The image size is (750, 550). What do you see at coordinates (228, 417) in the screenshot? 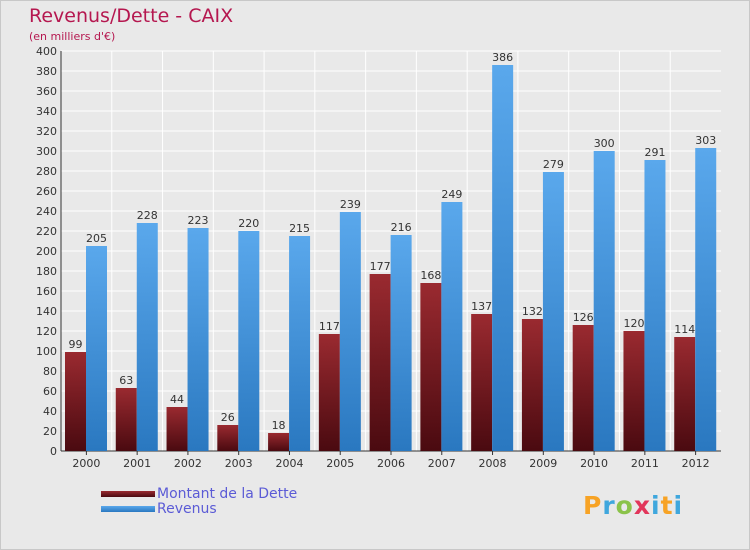
I see `value-label-debt-2003: 26` at bounding box center [228, 417].